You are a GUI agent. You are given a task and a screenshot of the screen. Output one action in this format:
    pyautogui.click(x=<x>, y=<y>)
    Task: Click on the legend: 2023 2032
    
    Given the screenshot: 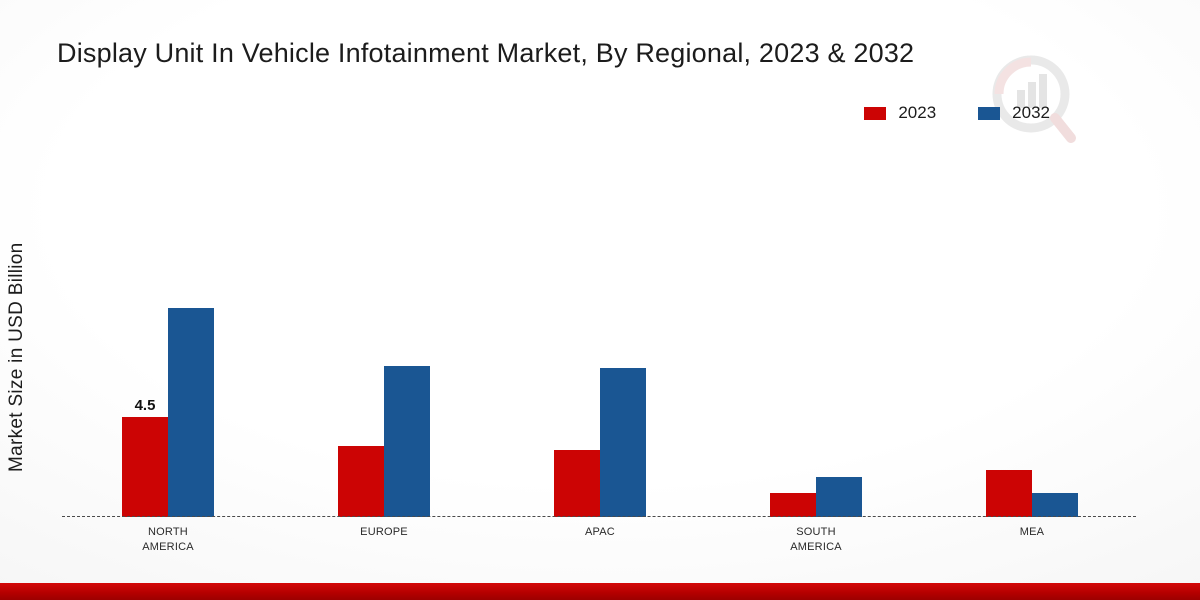 What is the action you would take?
    pyautogui.click(x=957, y=113)
    